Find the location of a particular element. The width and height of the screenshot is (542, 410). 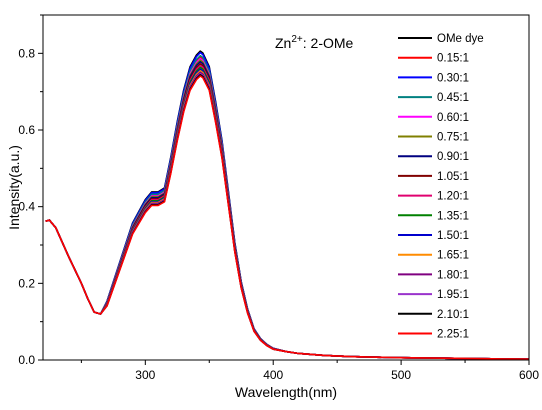

annotation-base: Zn is located at coordinates (283, 43).